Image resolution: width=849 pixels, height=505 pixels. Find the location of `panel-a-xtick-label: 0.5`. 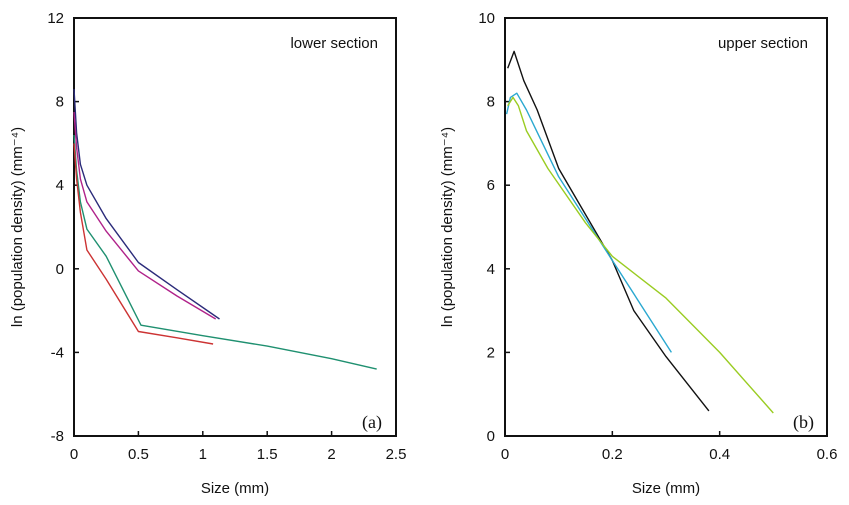

panel-a-xtick-label: 0.5 is located at coordinates (138, 454).